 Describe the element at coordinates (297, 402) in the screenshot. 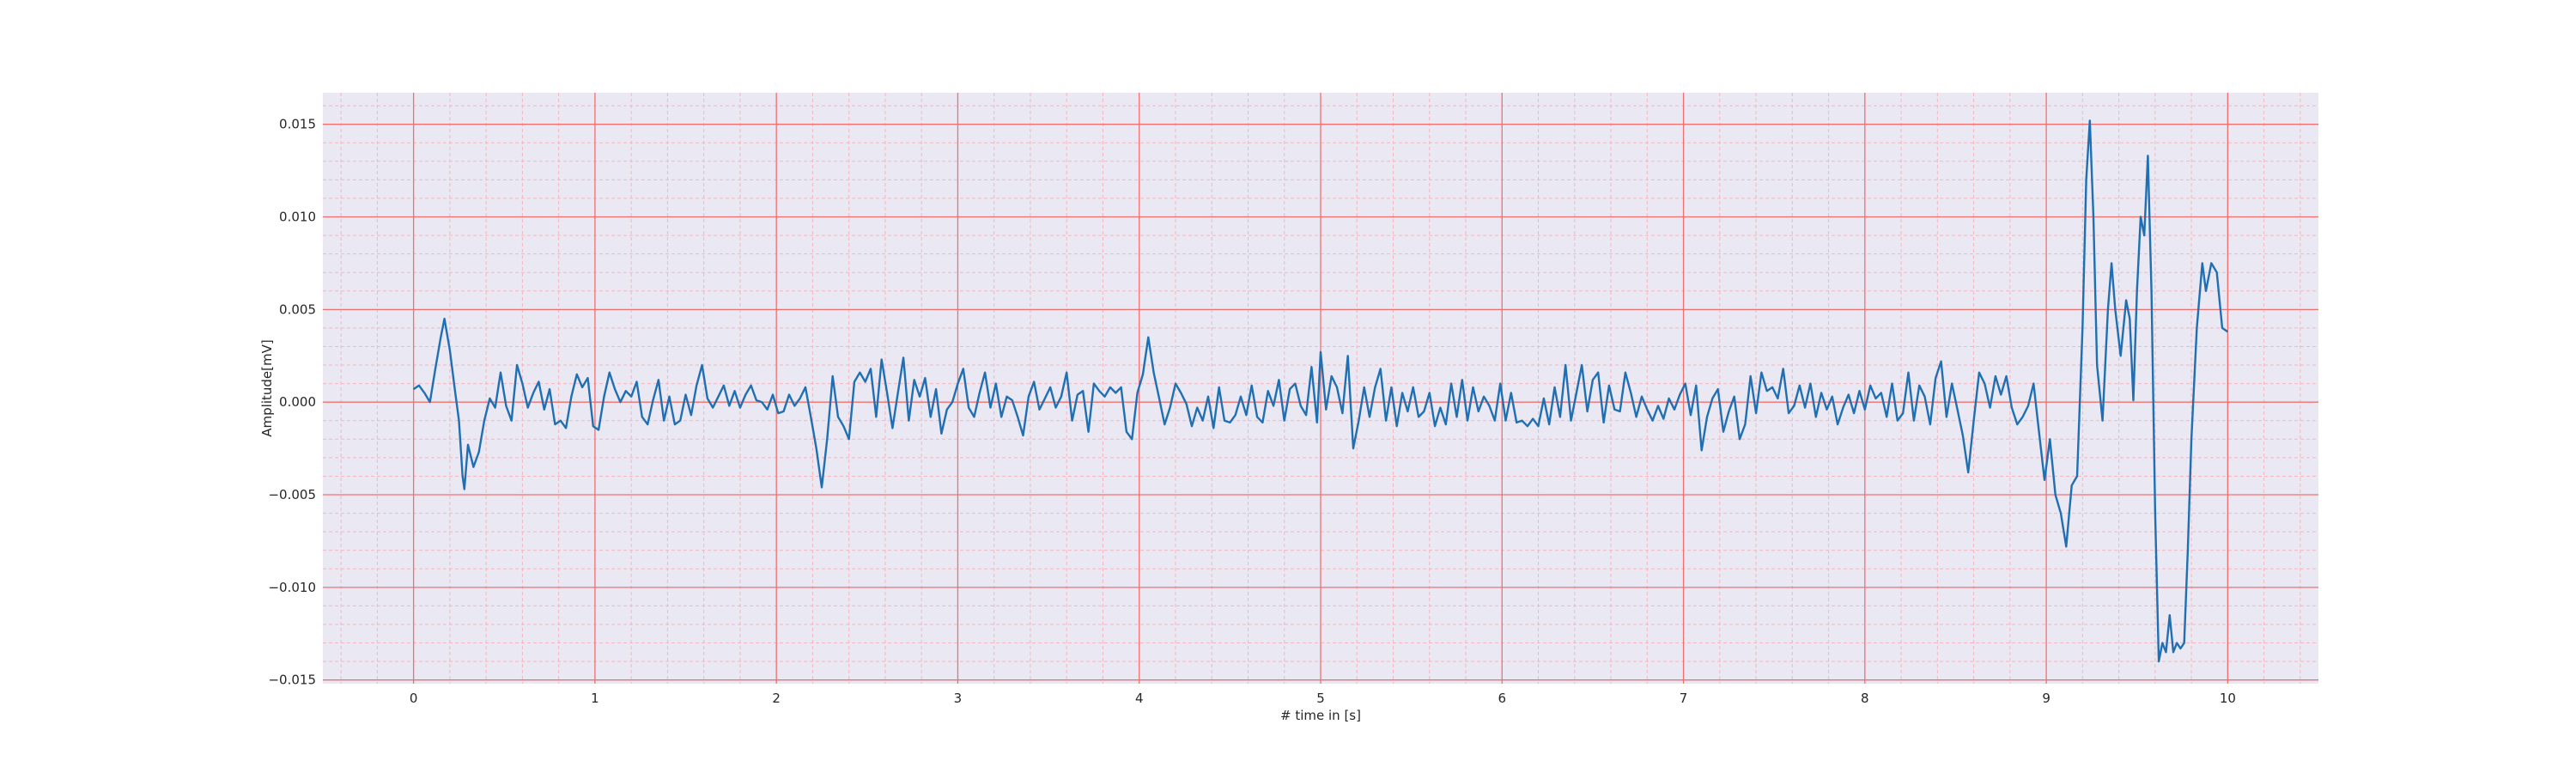

I see `y-tick-label: 0.000` at that location.